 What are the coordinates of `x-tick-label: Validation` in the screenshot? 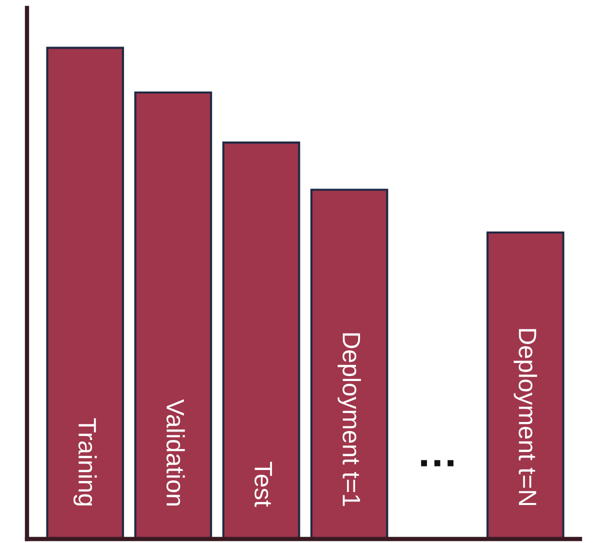 It's located at (175, 452).